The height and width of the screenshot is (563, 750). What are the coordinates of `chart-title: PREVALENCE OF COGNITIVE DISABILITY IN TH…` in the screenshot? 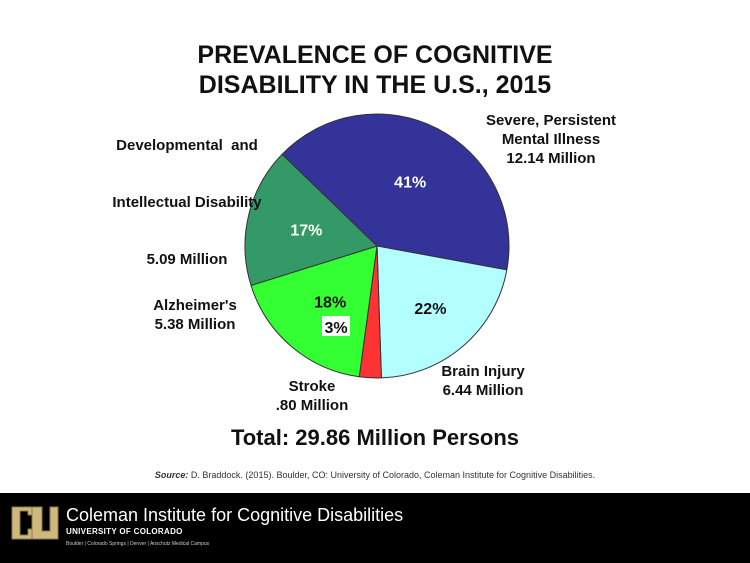 It's located at (375, 70).